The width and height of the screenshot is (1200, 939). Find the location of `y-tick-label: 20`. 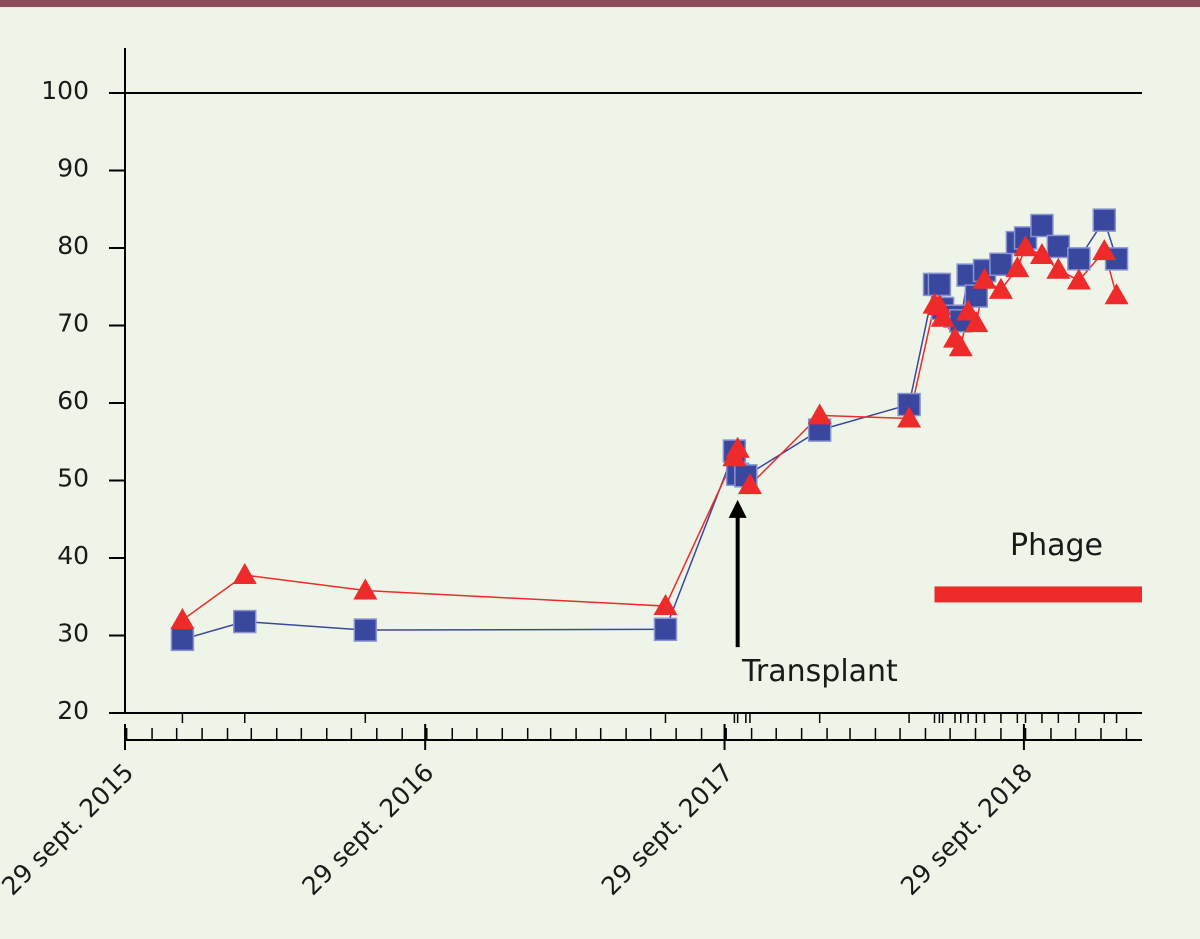

y-tick-label: 20 is located at coordinates (73, 710).